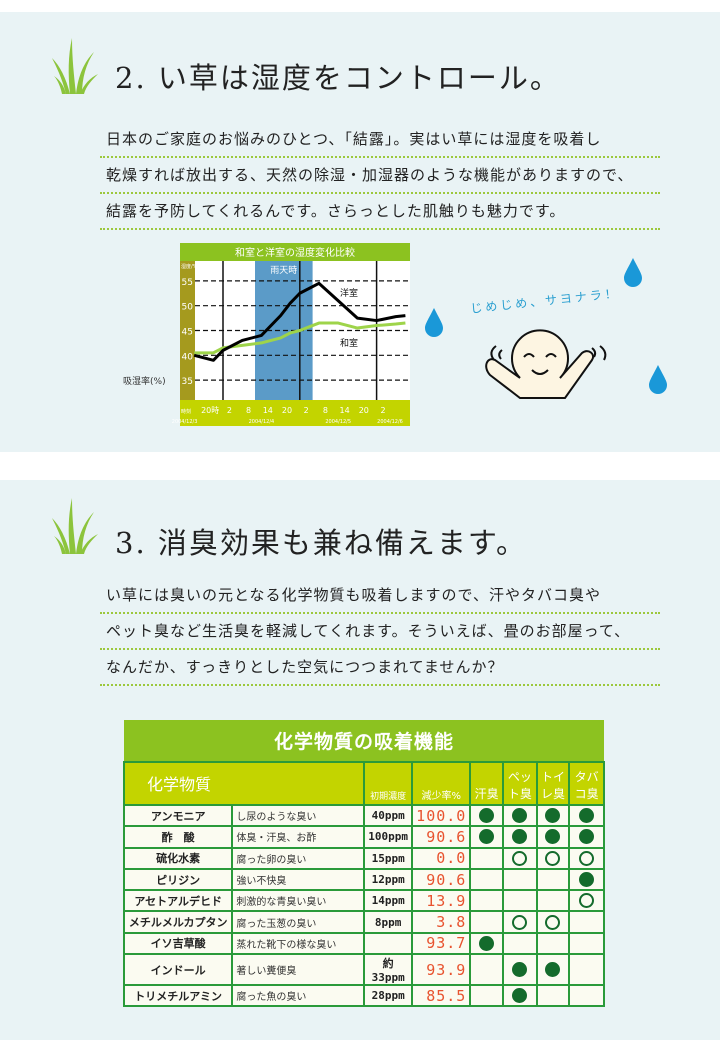 Image resolution: width=720 pixels, height=1045 pixels. What do you see at coordinates (243, 783) in the screenshot?
I see `header-substance: 化学物質` at bounding box center [243, 783].